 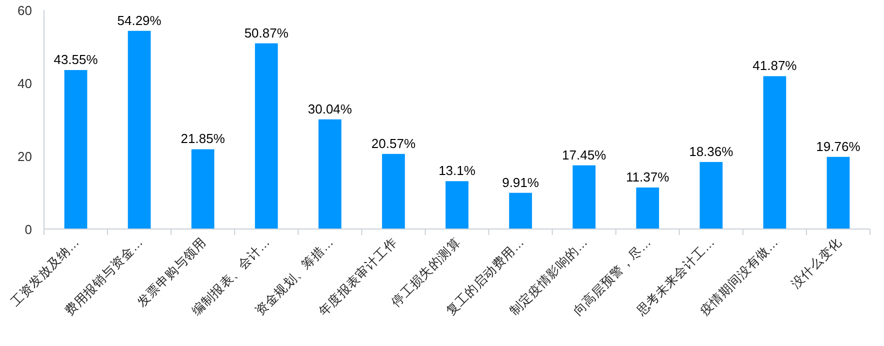 What do you see at coordinates (838, 146) in the screenshot?
I see `data-label: 19.76%` at bounding box center [838, 146].